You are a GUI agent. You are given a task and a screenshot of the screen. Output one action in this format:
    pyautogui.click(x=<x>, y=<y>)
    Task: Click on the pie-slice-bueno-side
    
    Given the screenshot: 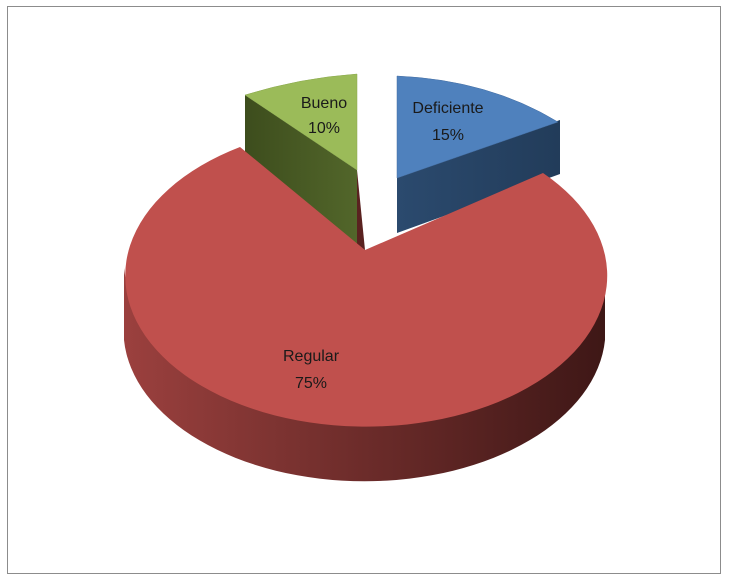 What is the action you would take?
    pyautogui.click(x=301, y=170)
    